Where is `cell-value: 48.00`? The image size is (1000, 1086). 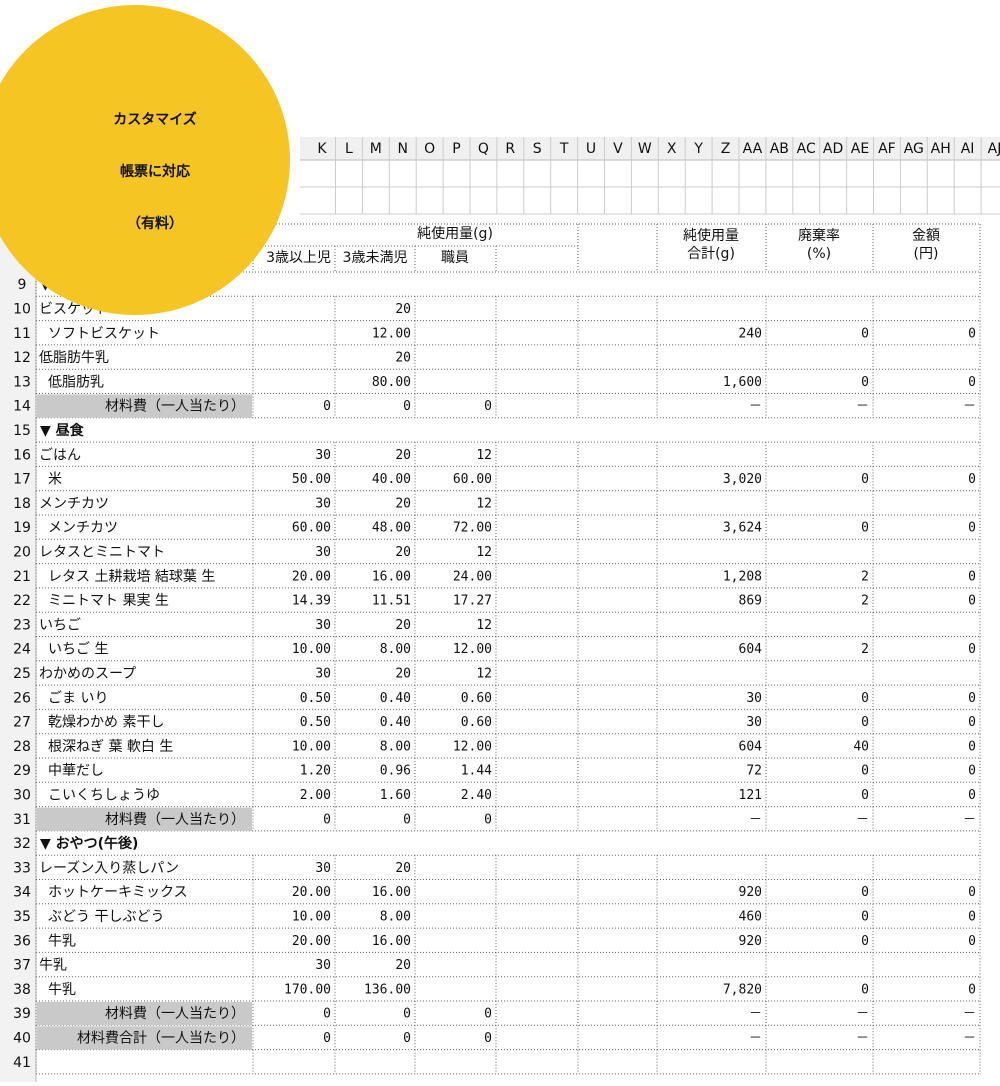 cell-value: 48.00 is located at coordinates (391, 528).